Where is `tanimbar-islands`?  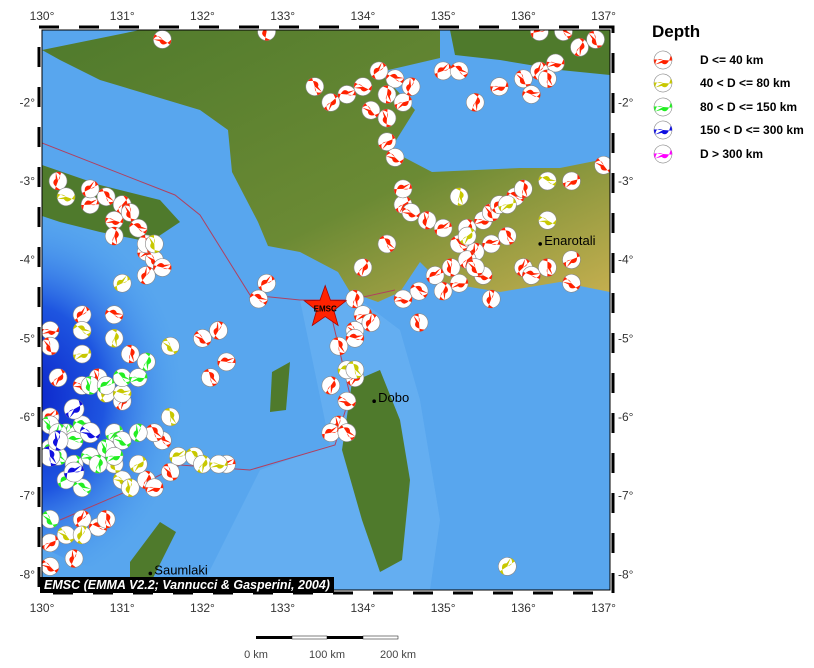 tanimbar-islands is located at coordinates (153, 556).